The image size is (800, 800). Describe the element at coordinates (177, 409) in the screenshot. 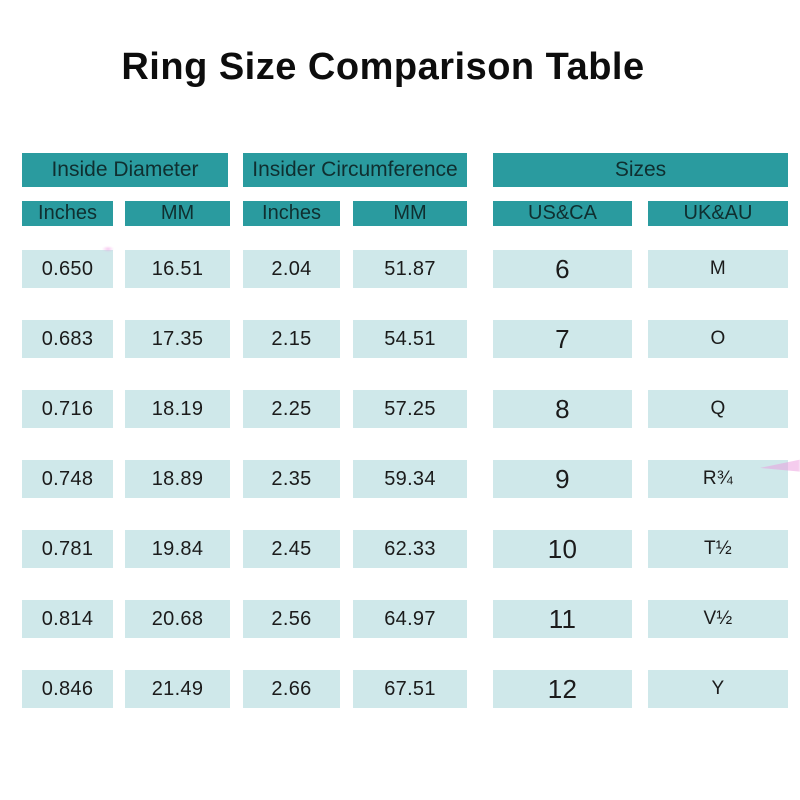

I see `cell-diameter-mm: 18.19` at that location.